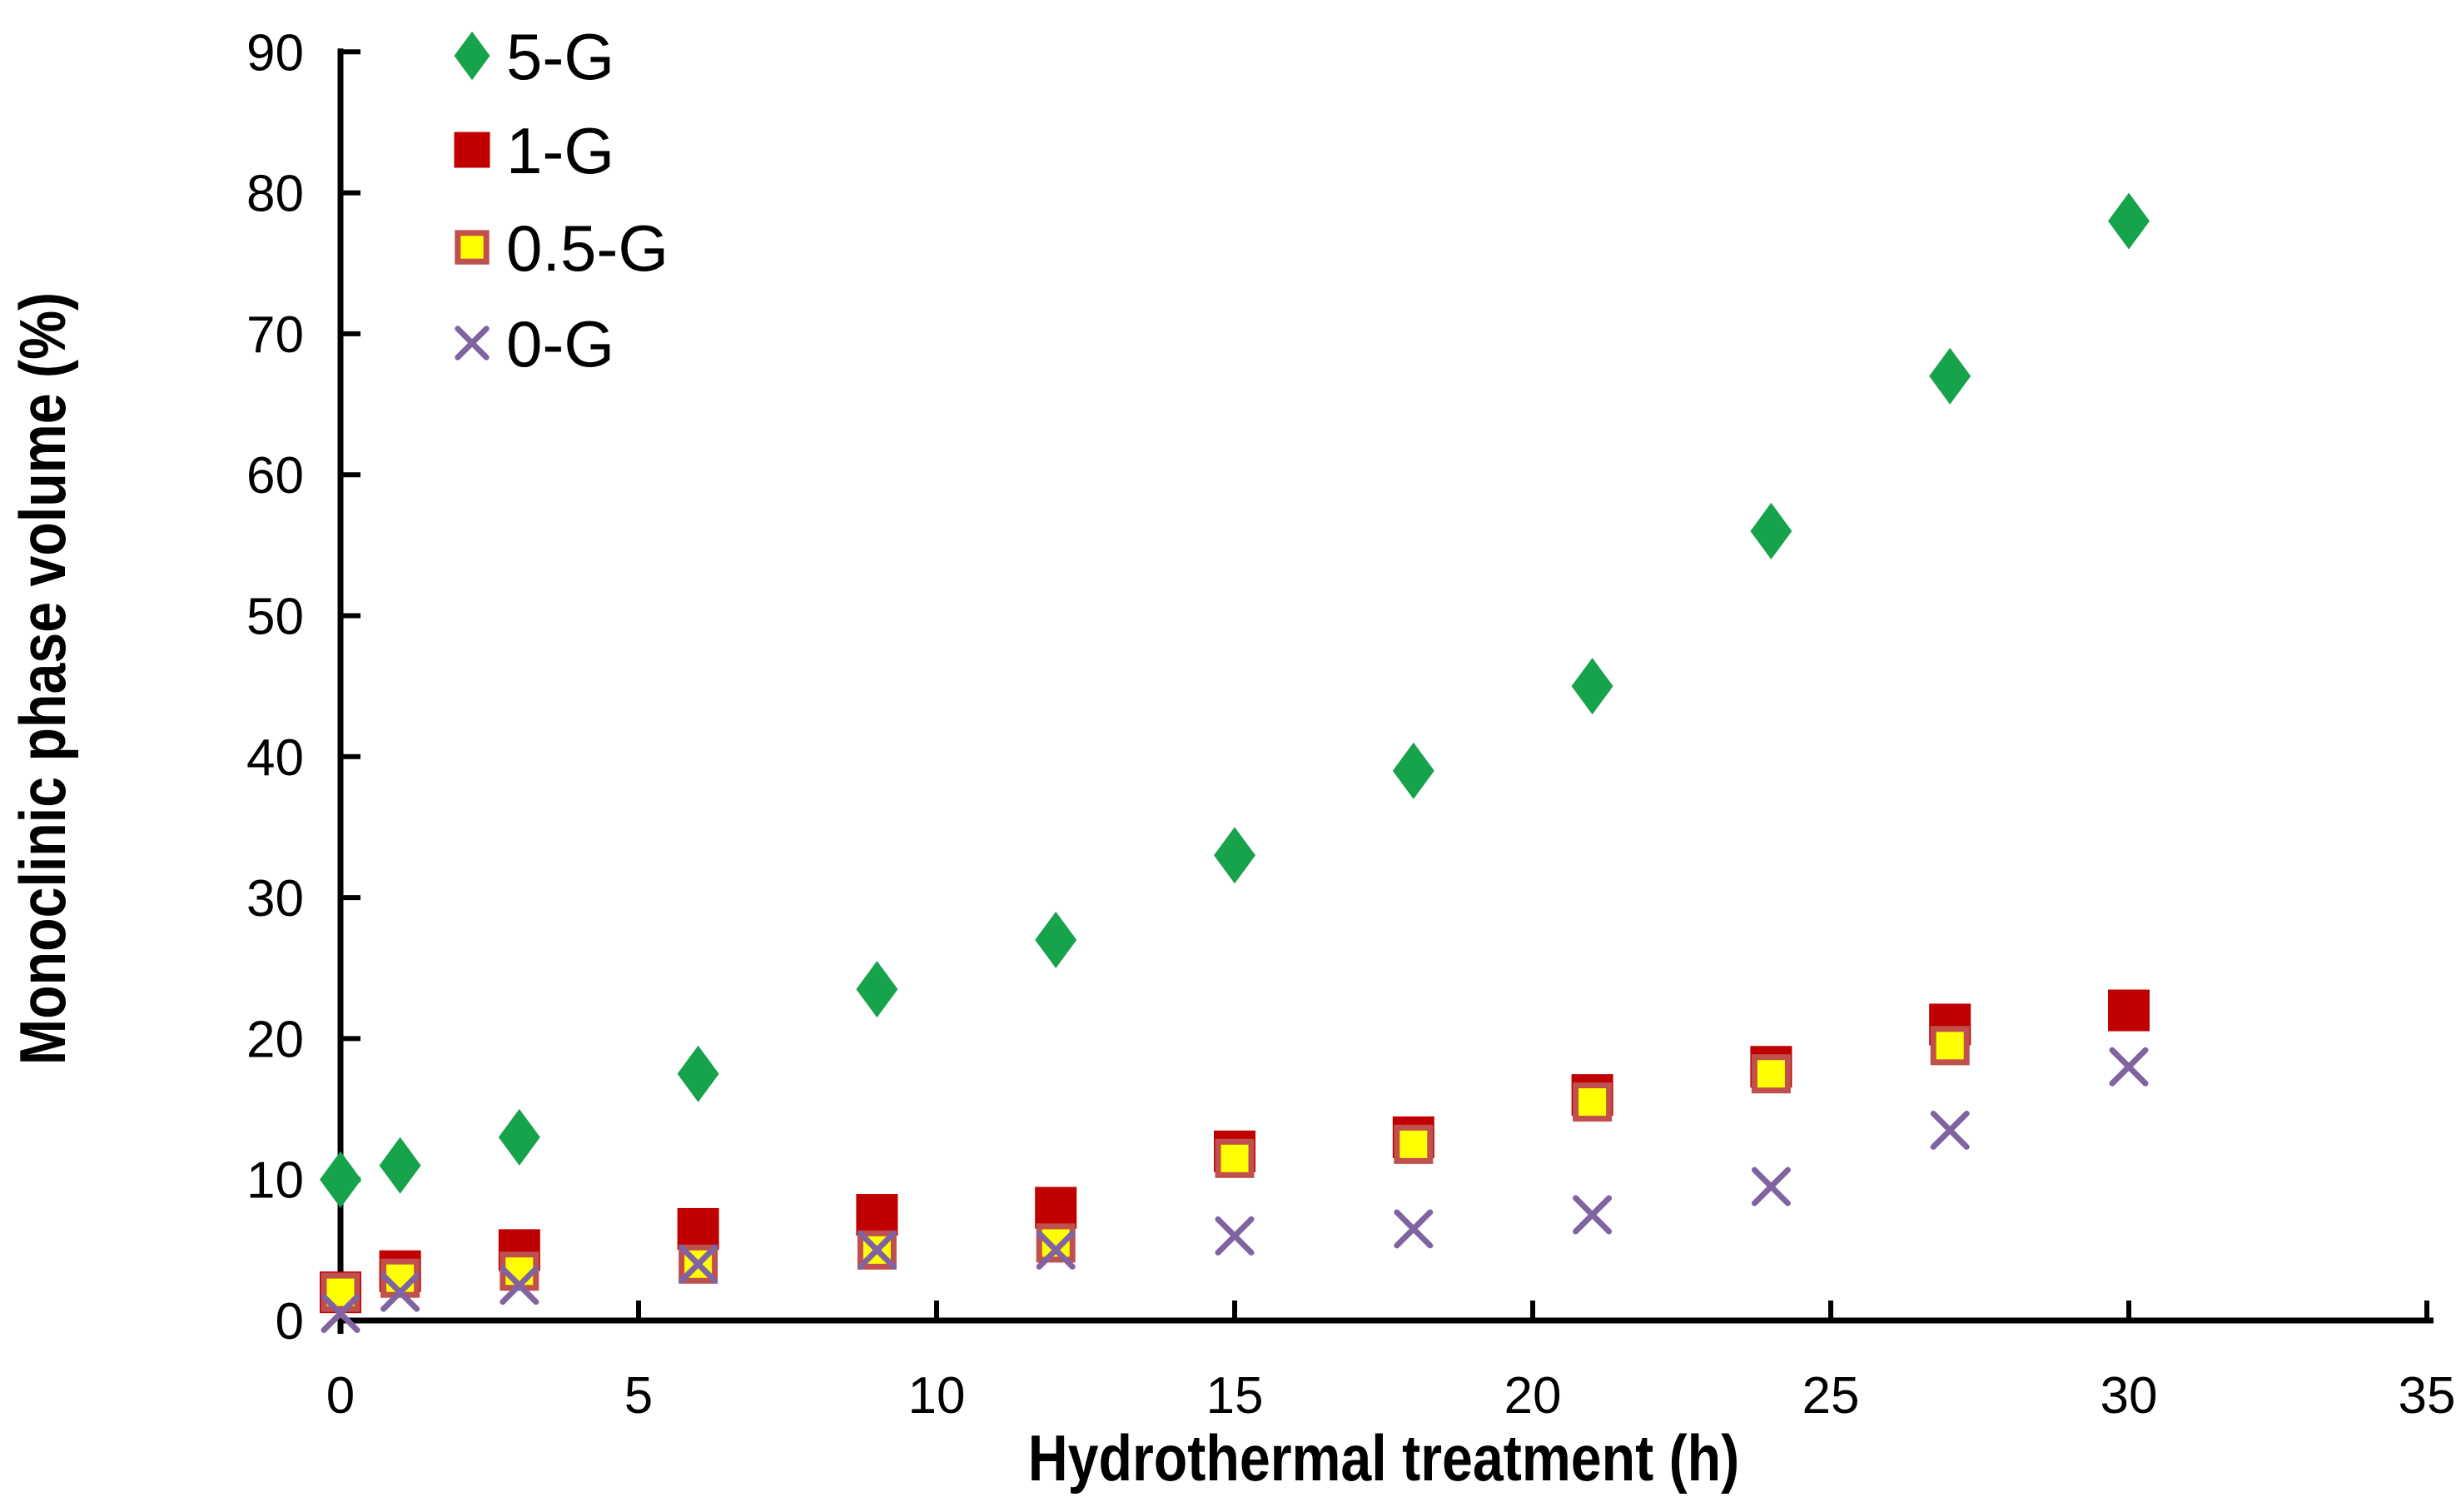  I want to click on legend-markers, so click(472, 196).